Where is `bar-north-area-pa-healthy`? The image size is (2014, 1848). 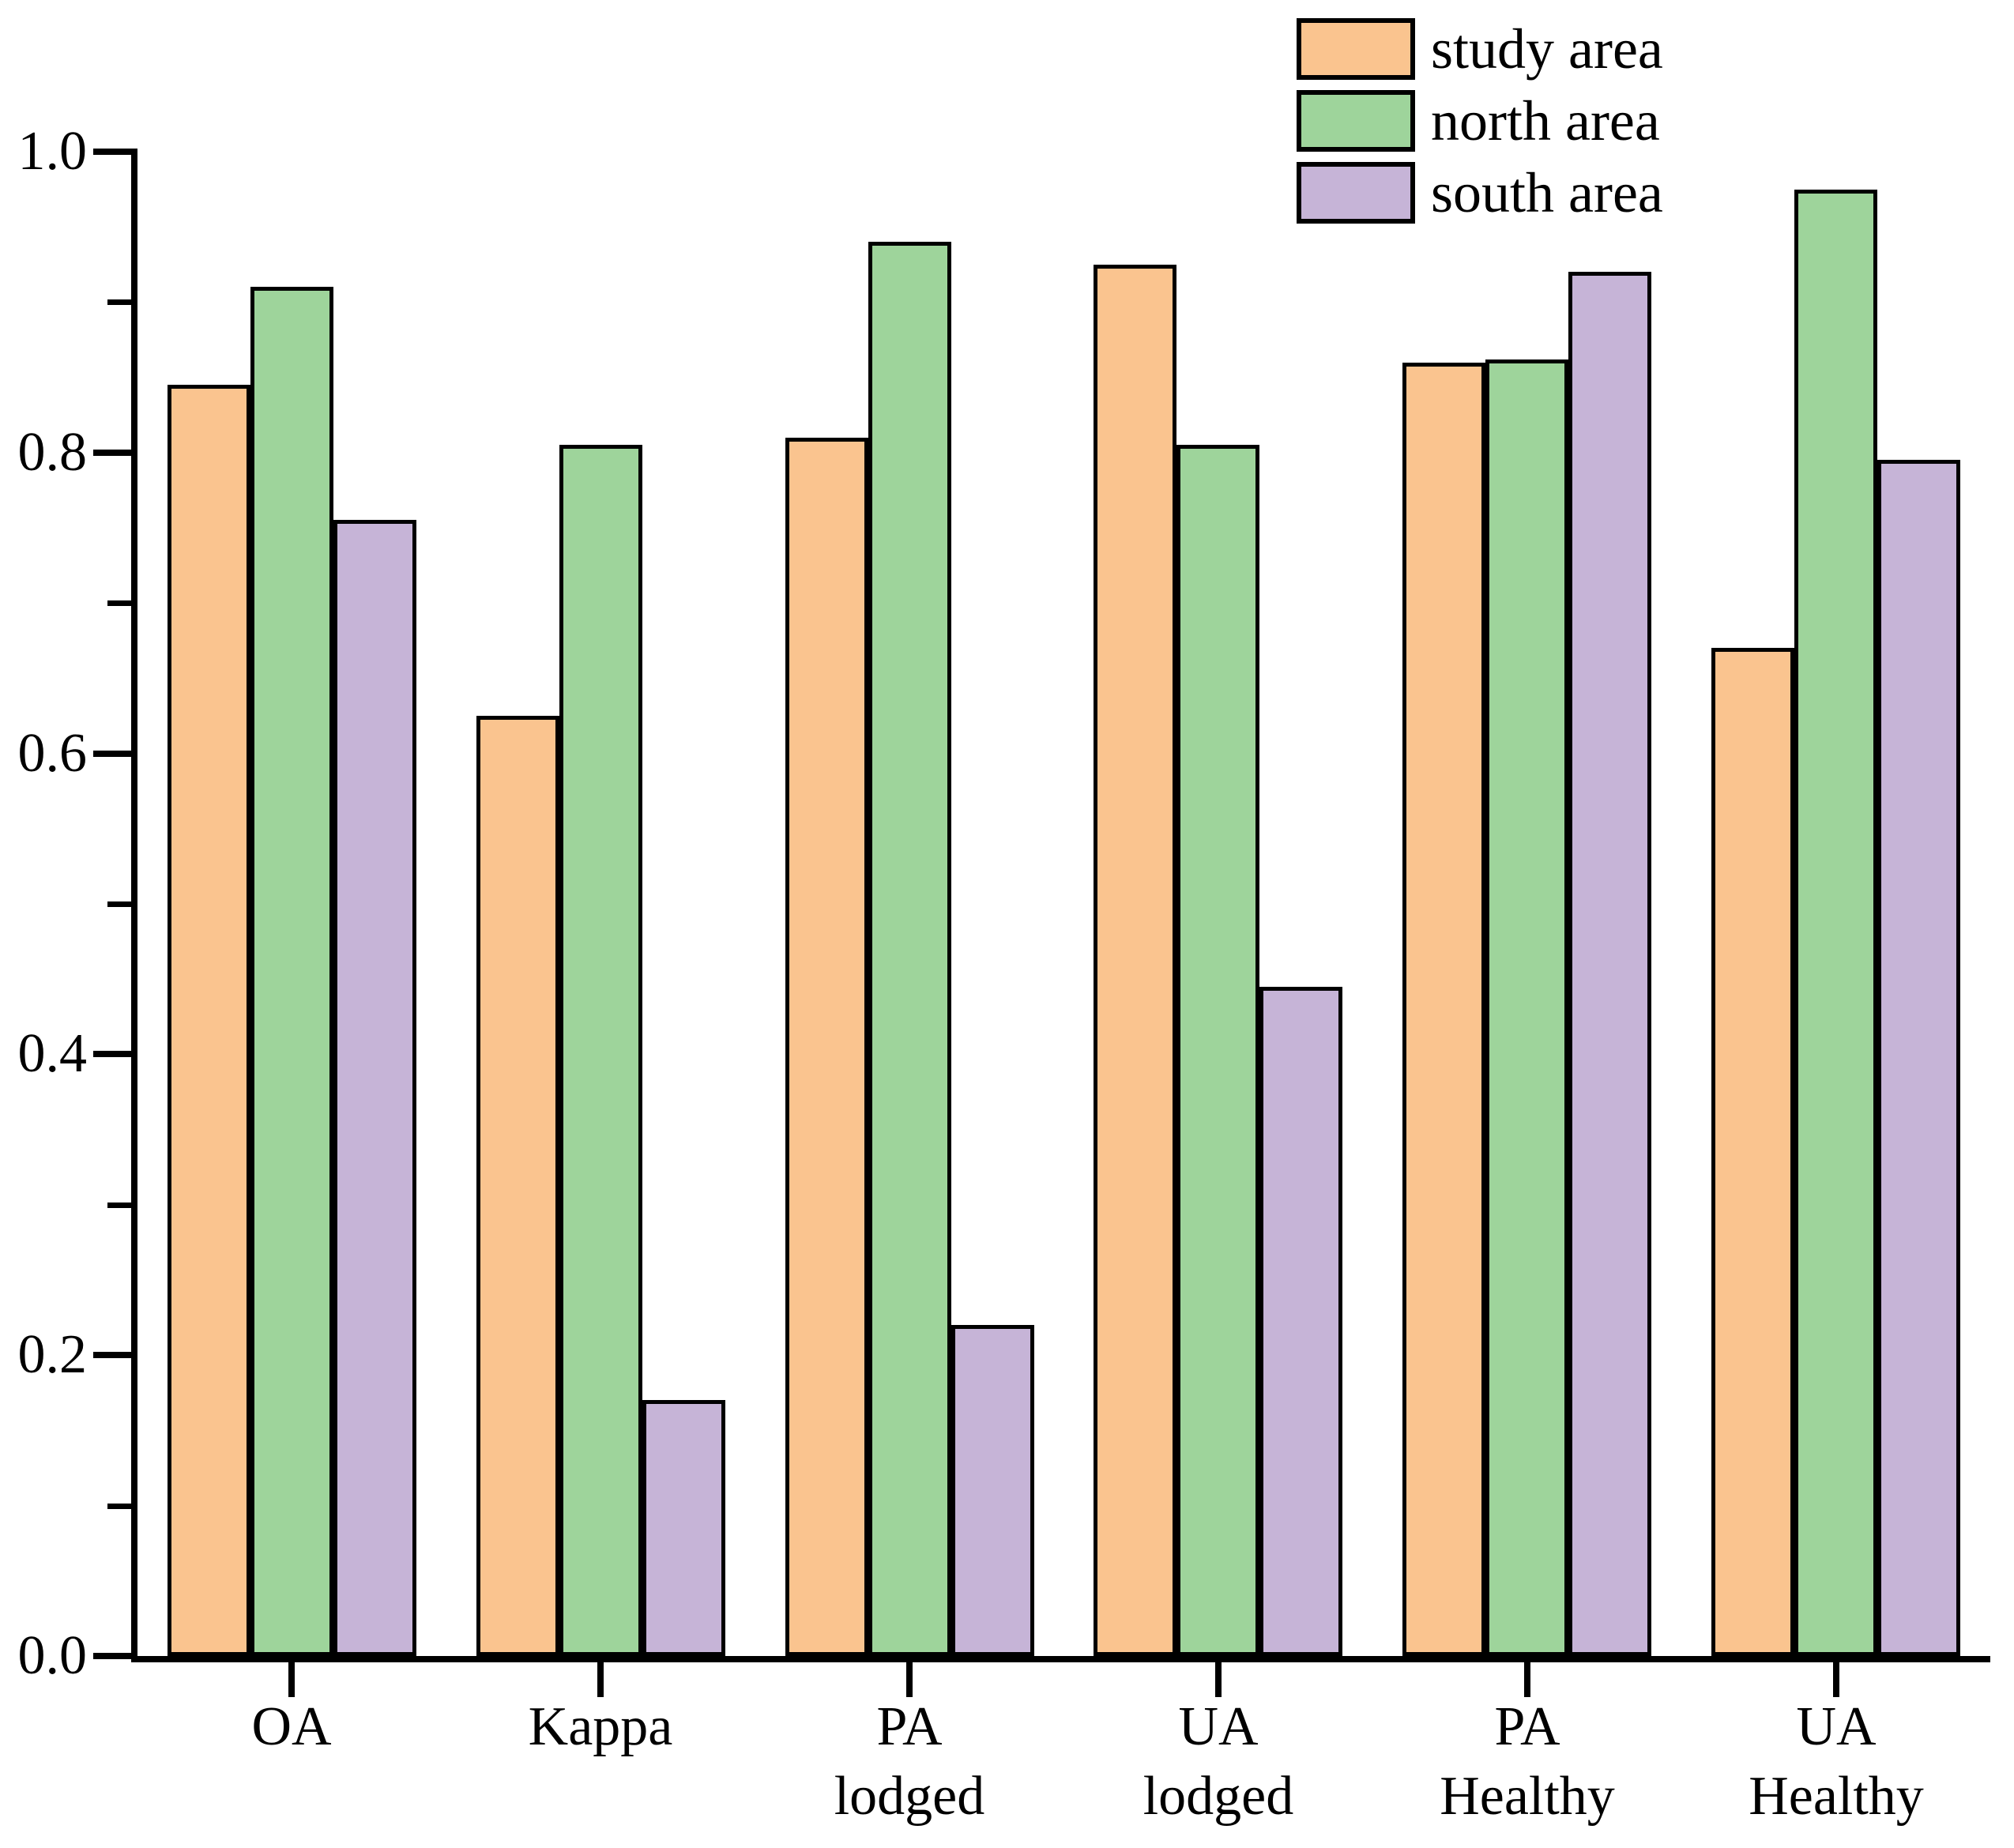 bar-north-area-pa-healthy is located at coordinates (1526, 1007).